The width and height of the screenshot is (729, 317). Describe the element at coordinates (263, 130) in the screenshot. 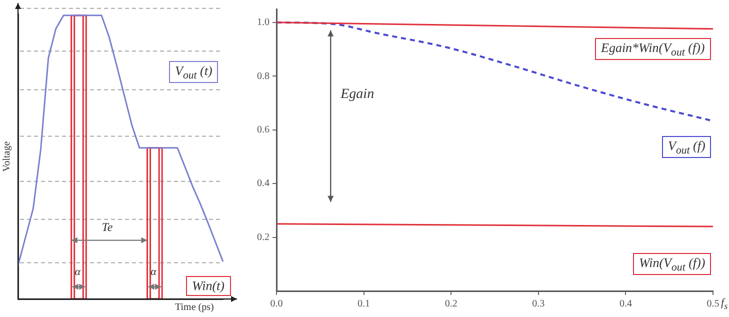

I see `y-tick-label: 0.6` at that location.